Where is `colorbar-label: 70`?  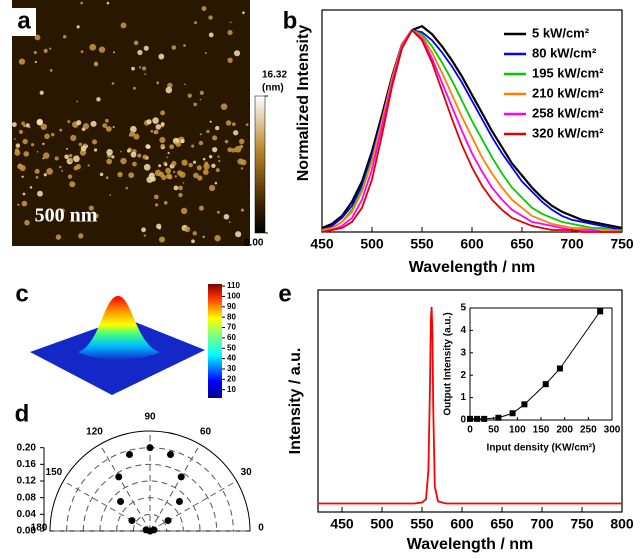
colorbar-label: 70 is located at coordinates (231, 327).